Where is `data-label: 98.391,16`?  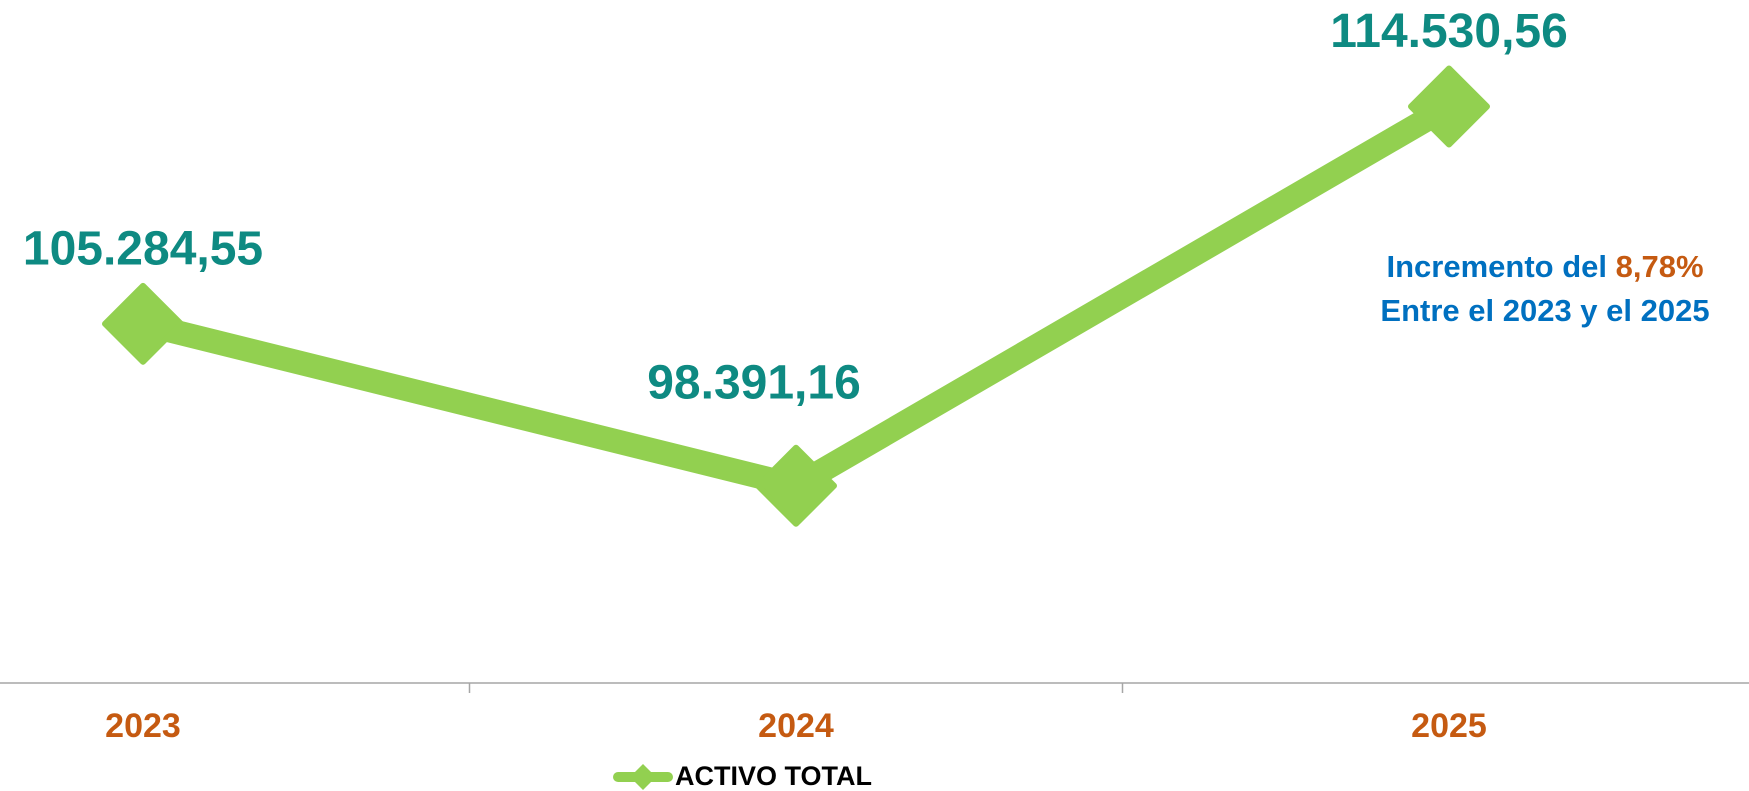 data-label: 98.391,16 is located at coordinates (754, 382).